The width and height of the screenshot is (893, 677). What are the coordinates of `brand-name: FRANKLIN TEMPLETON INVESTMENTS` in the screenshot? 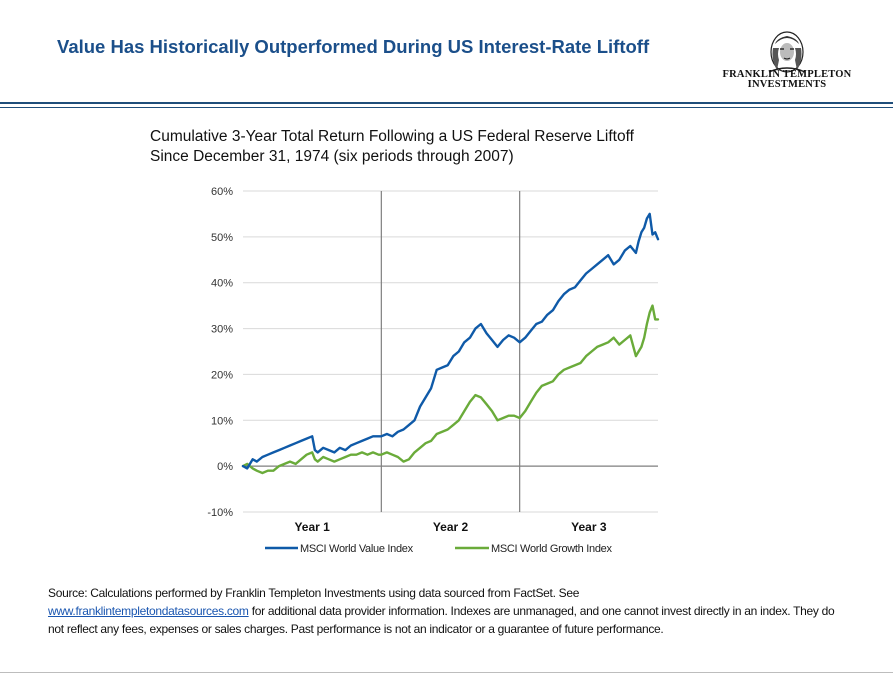 It's located at (787, 79).